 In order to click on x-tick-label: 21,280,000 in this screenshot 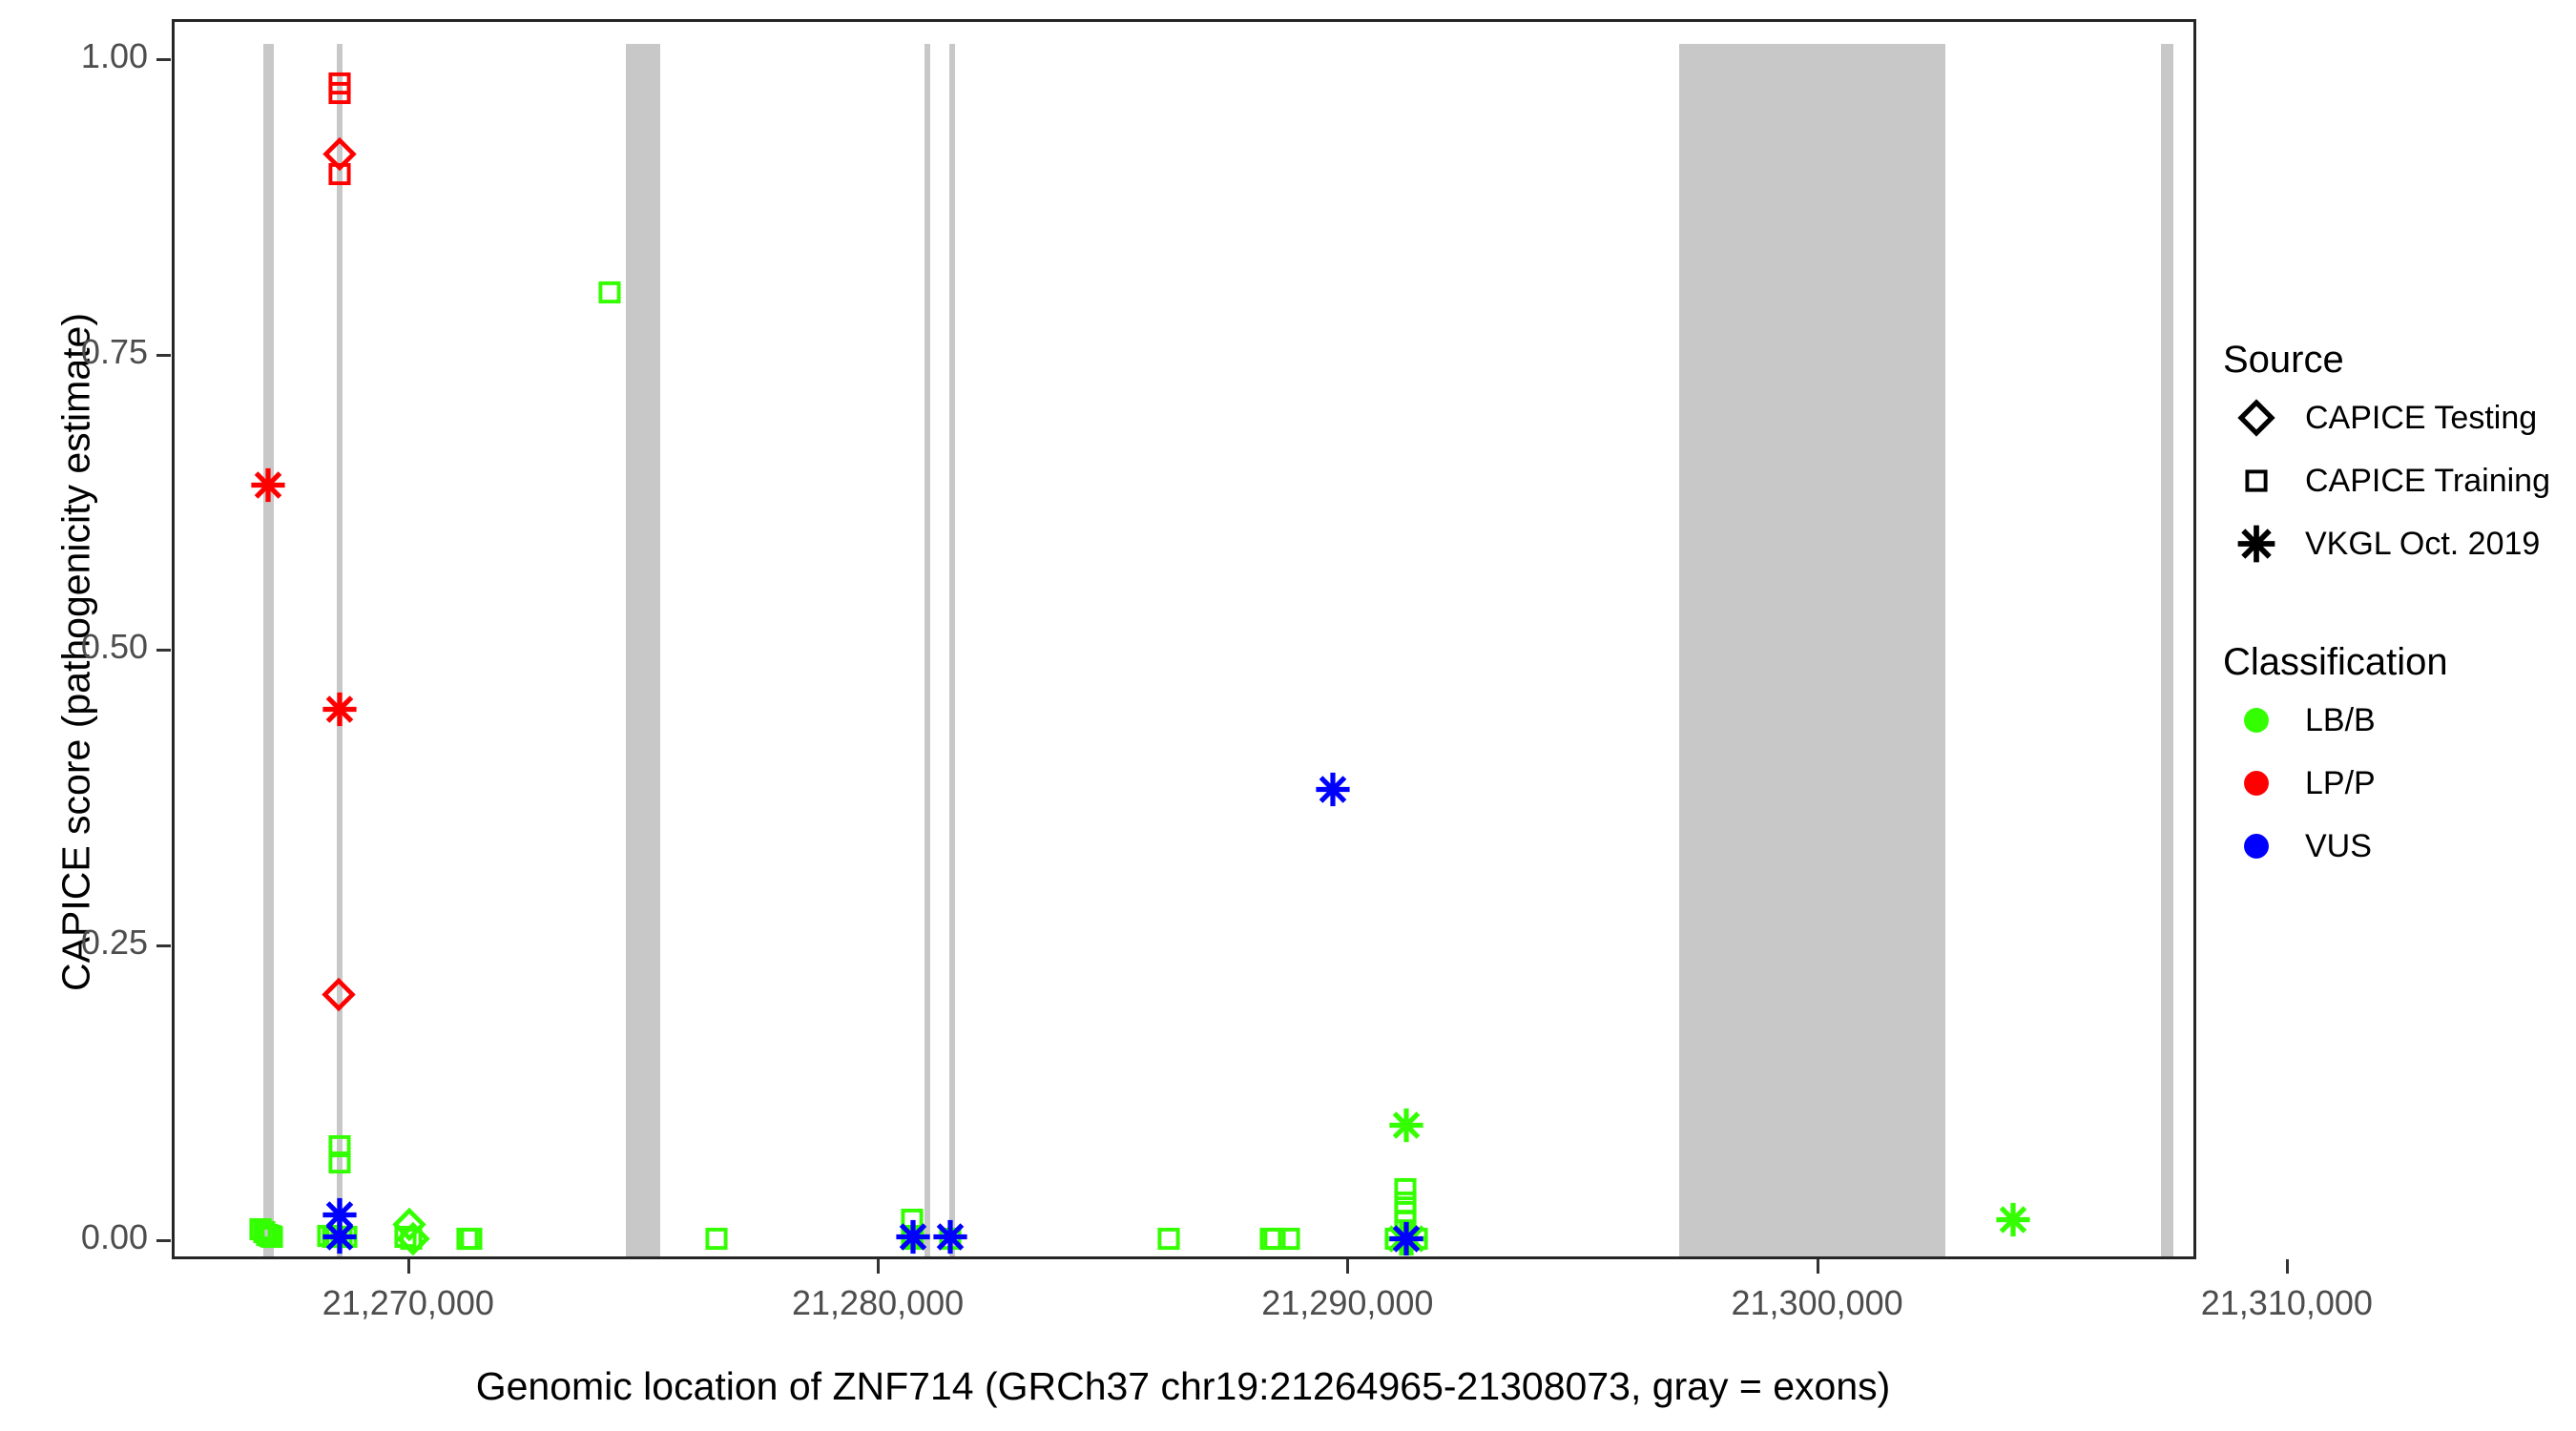, I will do `click(878, 1302)`.